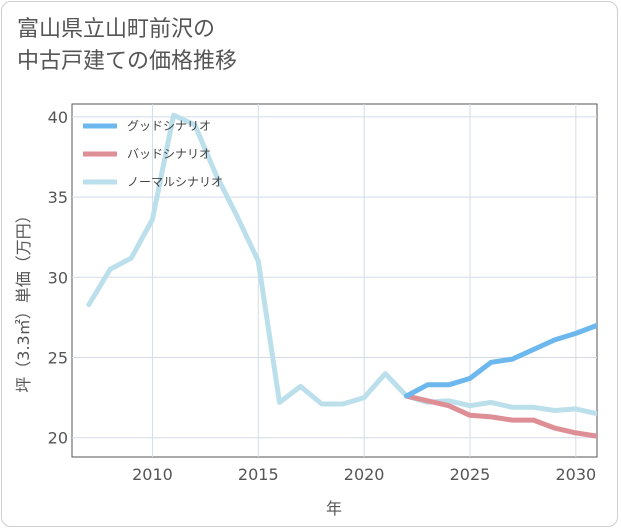 This screenshot has height=530, width=621. What do you see at coordinates (364, 474) in the screenshot?
I see `x-tick-label-2: 2020` at bounding box center [364, 474].